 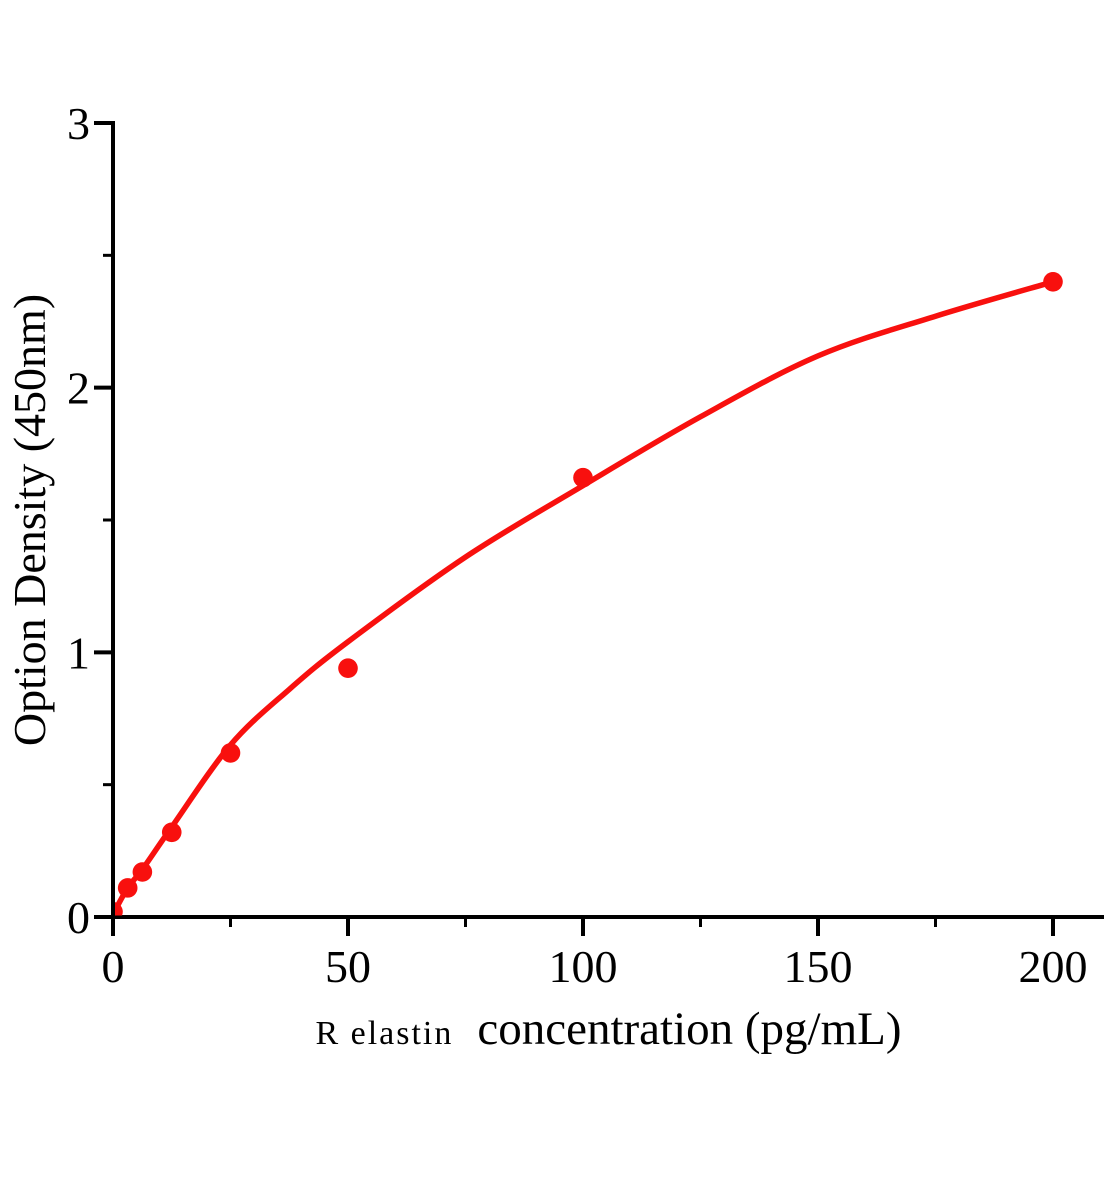 I want to click on x-axis-title: R elastin concentration (pg/mL), so click(x=608, y=1029).